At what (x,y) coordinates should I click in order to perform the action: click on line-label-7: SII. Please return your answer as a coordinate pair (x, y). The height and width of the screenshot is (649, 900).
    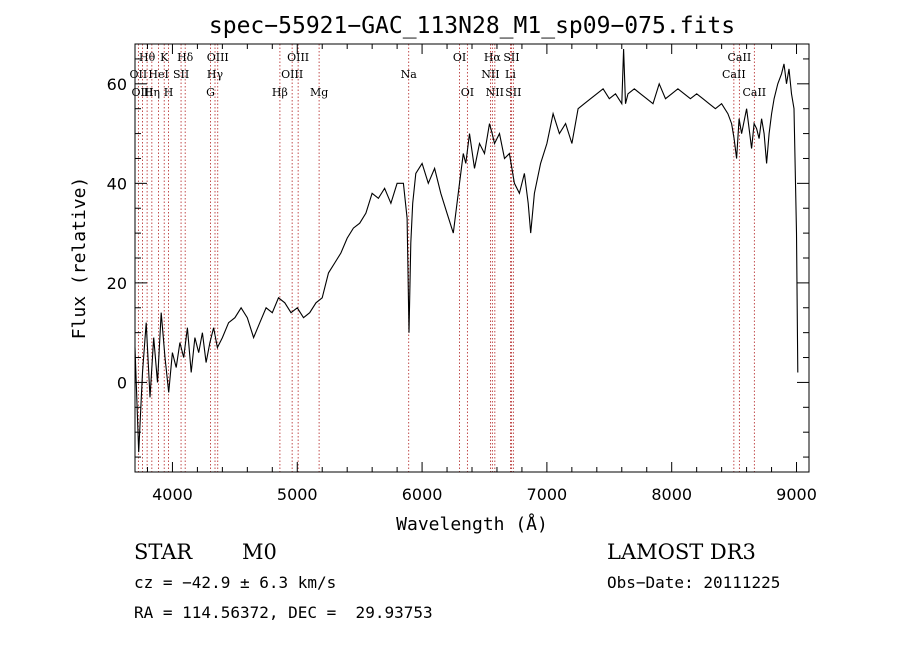
    Looking at the image, I should click on (181, 74).